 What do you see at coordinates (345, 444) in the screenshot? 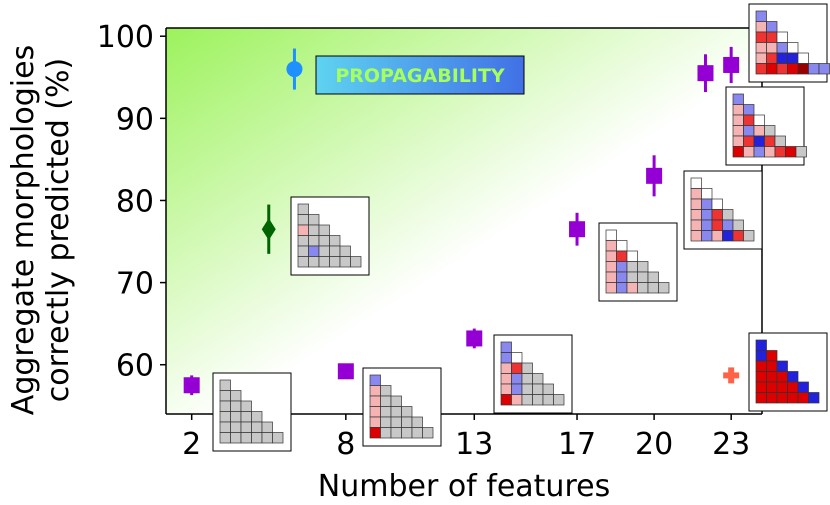
I see `x-tick-label-8: 8` at bounding box center [345, 444].